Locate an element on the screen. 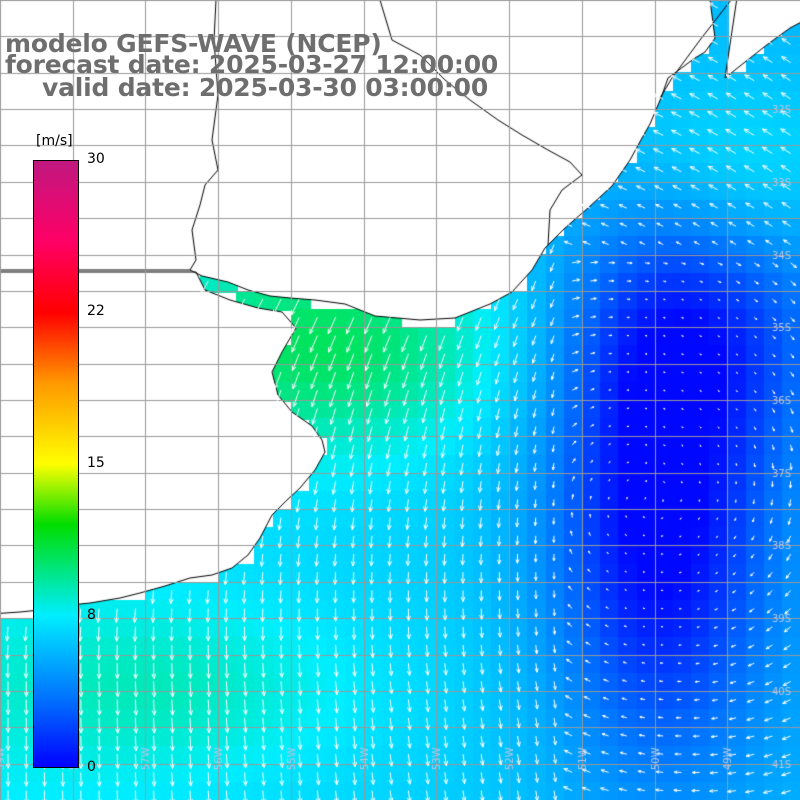  colorbar-tick-label: 30 is located at coordinates (96, 159).